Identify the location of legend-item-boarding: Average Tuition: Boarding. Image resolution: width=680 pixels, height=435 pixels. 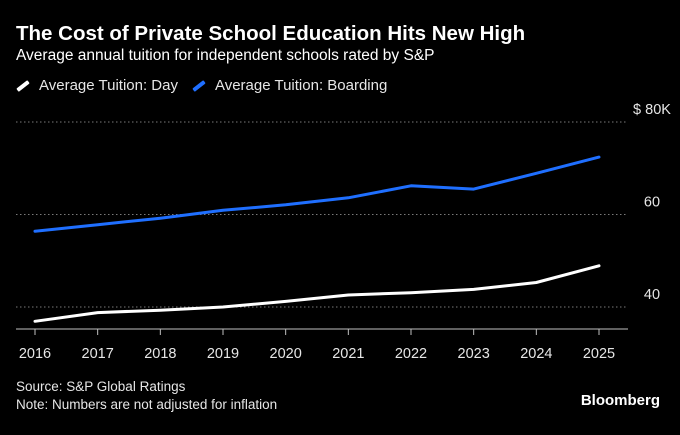
(289, 85).